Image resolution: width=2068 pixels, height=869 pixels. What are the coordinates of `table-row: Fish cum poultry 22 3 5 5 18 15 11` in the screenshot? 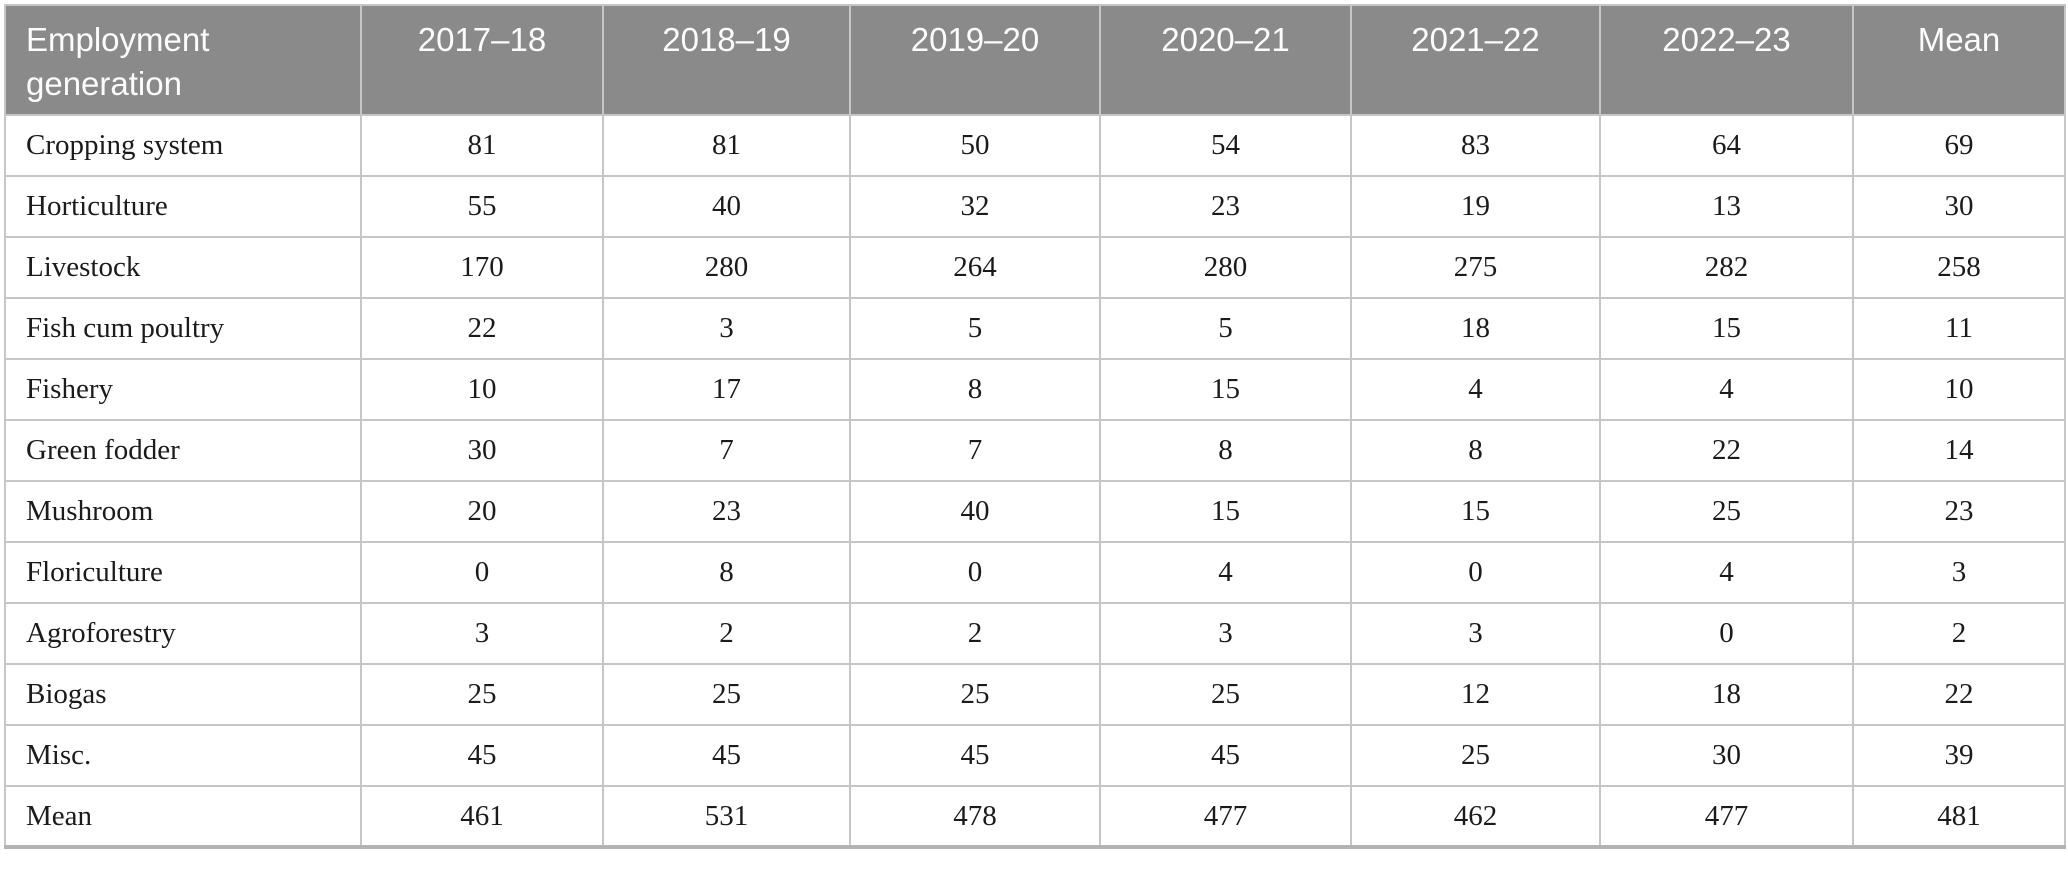 It's located at (1035, 328).